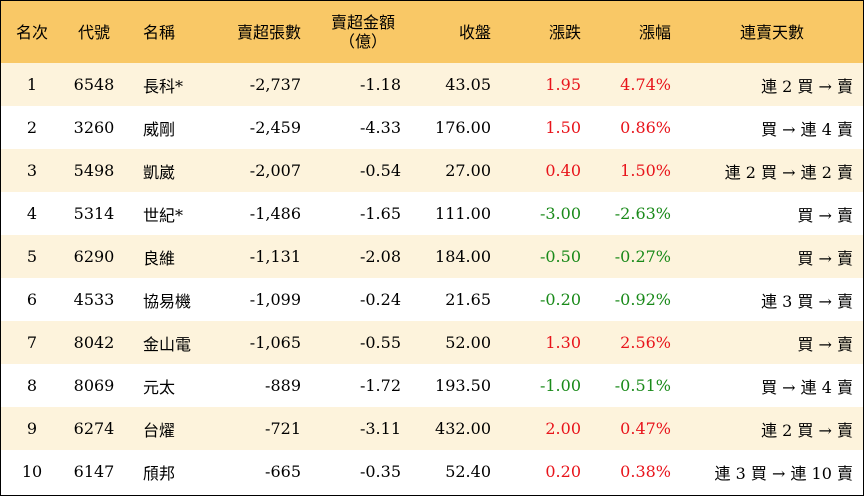 This screenshot has height=496, width=864. Describe the element at coordinates (283, 385) in the screenshot. I see `cell: -889` at that location.